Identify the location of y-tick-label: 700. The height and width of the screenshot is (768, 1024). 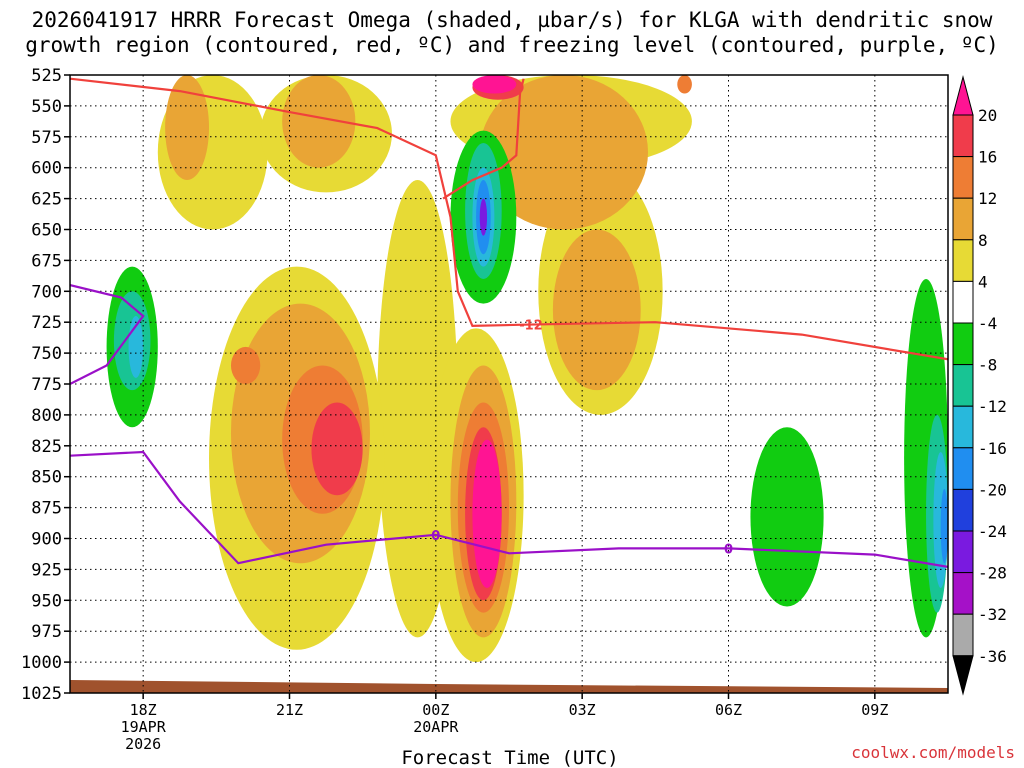
(46, 292).